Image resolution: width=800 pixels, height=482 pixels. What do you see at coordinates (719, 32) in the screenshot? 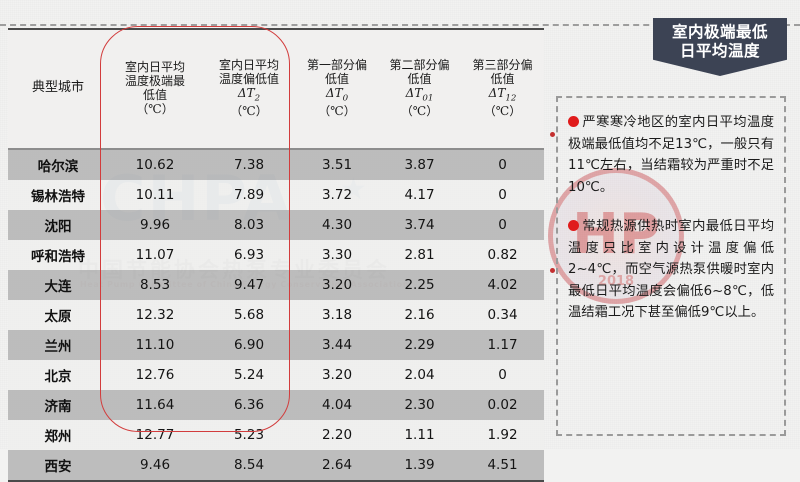
I see `badge-line-1: 室内极端最低` at bounding box center [719, 32].